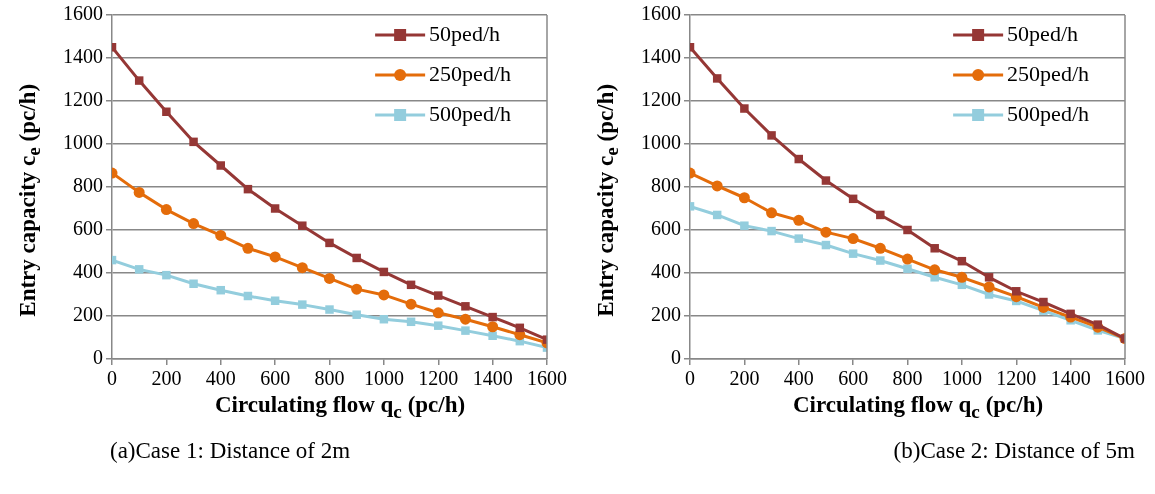 Image resolution: width=1155 pixels, height=494 pixels. I want to click on y-tick-label: 400, so click(88, 271).